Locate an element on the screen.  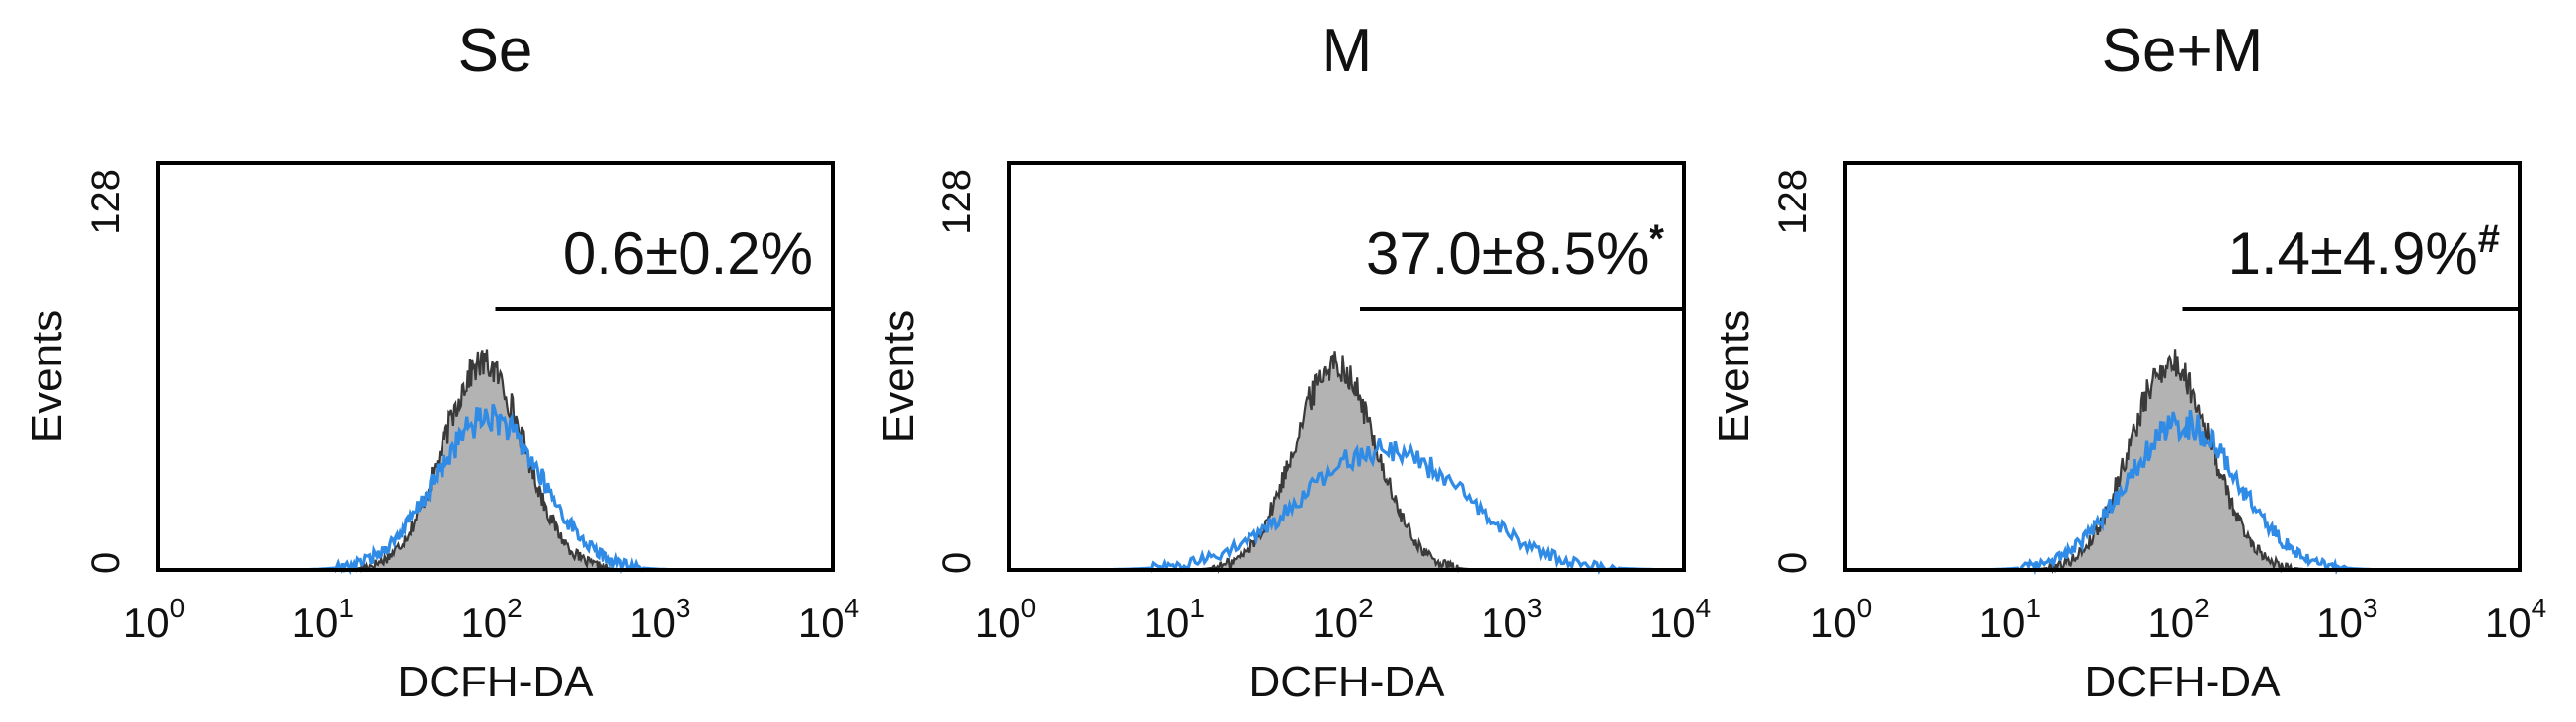
gate-label: 37.0±8.5%* is located at coordinates (1515, 251).